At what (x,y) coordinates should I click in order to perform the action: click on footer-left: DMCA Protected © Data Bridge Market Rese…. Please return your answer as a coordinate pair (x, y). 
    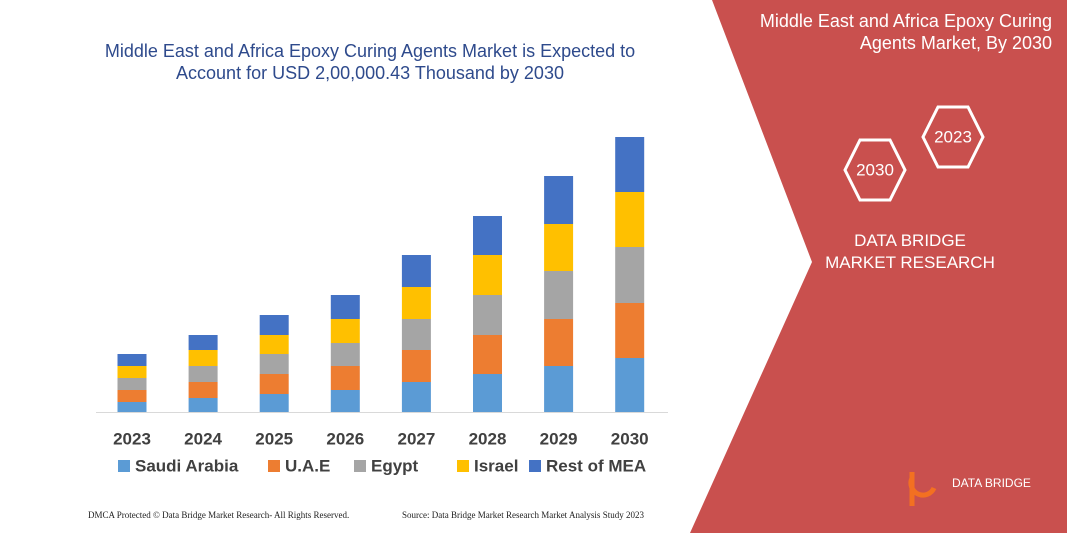
    Looking at the image, I should click on (219, 515).